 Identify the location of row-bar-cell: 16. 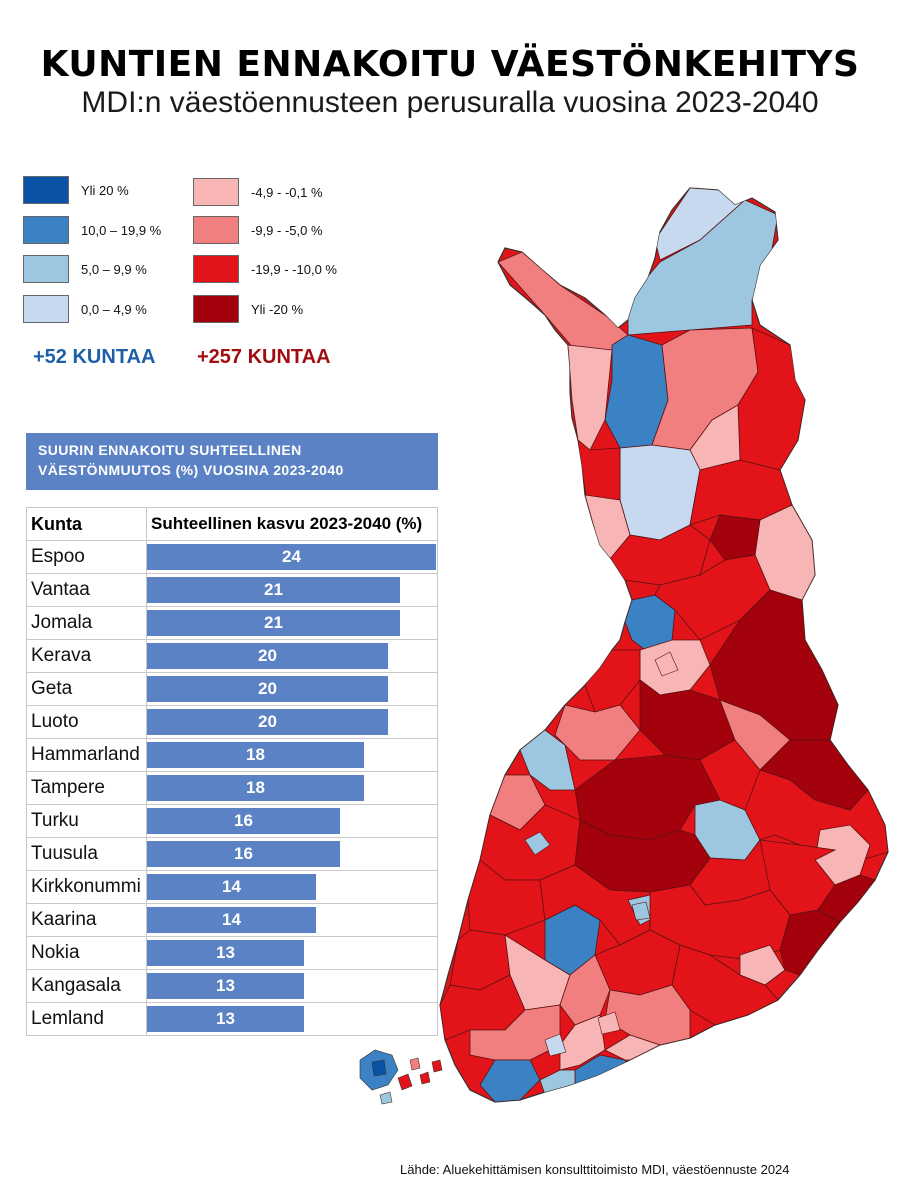
(292, 854).